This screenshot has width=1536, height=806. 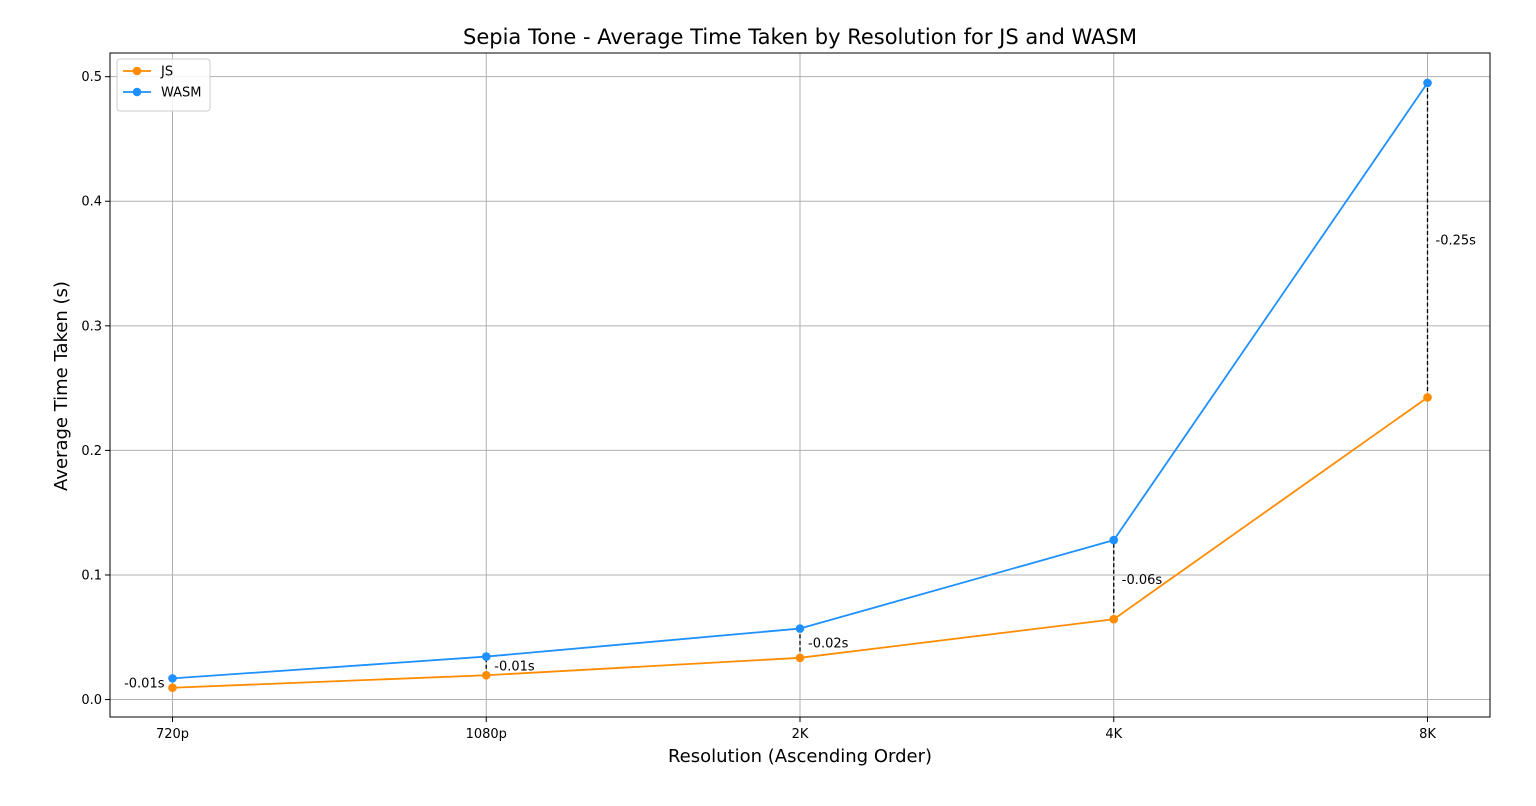 What do you see at coordinates (95, 389) in the screenshot?
I see `y-axis-ticks: 0.0 0.1 0.2 0.3 0.4 0.5` at bounding box center [95, 389].